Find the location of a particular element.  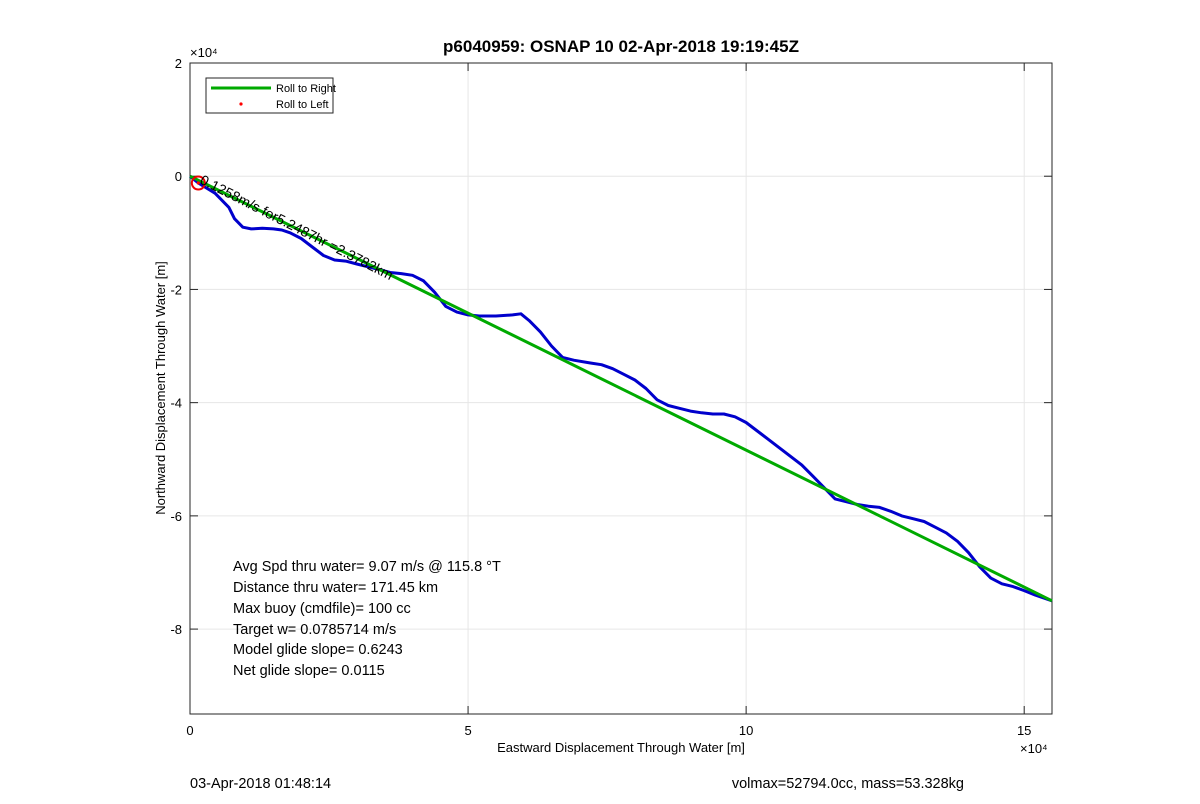

legend-label-roll-right: Roll to Right is located at coordinates (306, 89).